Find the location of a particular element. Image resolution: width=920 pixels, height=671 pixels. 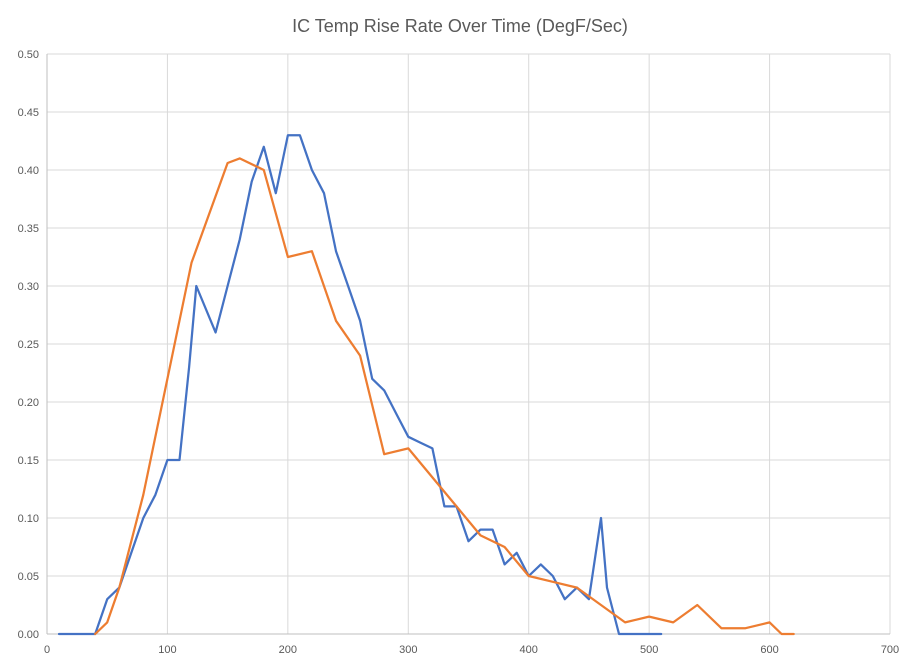

x-tick-label: 0 is located at coordinates (47, 650).